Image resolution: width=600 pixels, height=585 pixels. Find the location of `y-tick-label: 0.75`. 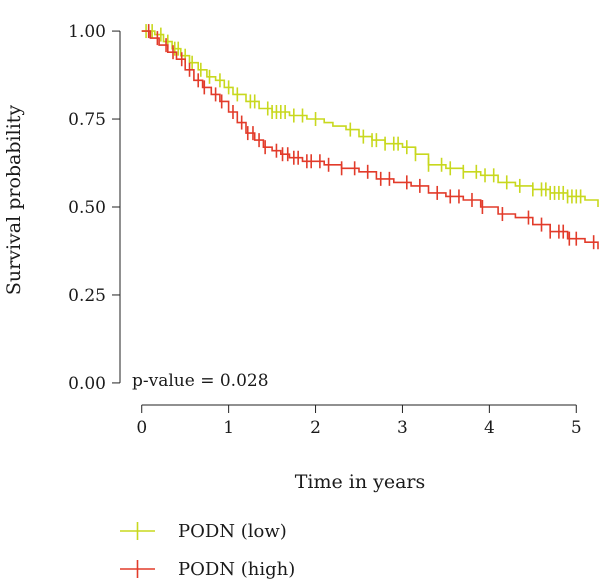

y-tick-label: 0.75 is located at coordinates (87, 120).